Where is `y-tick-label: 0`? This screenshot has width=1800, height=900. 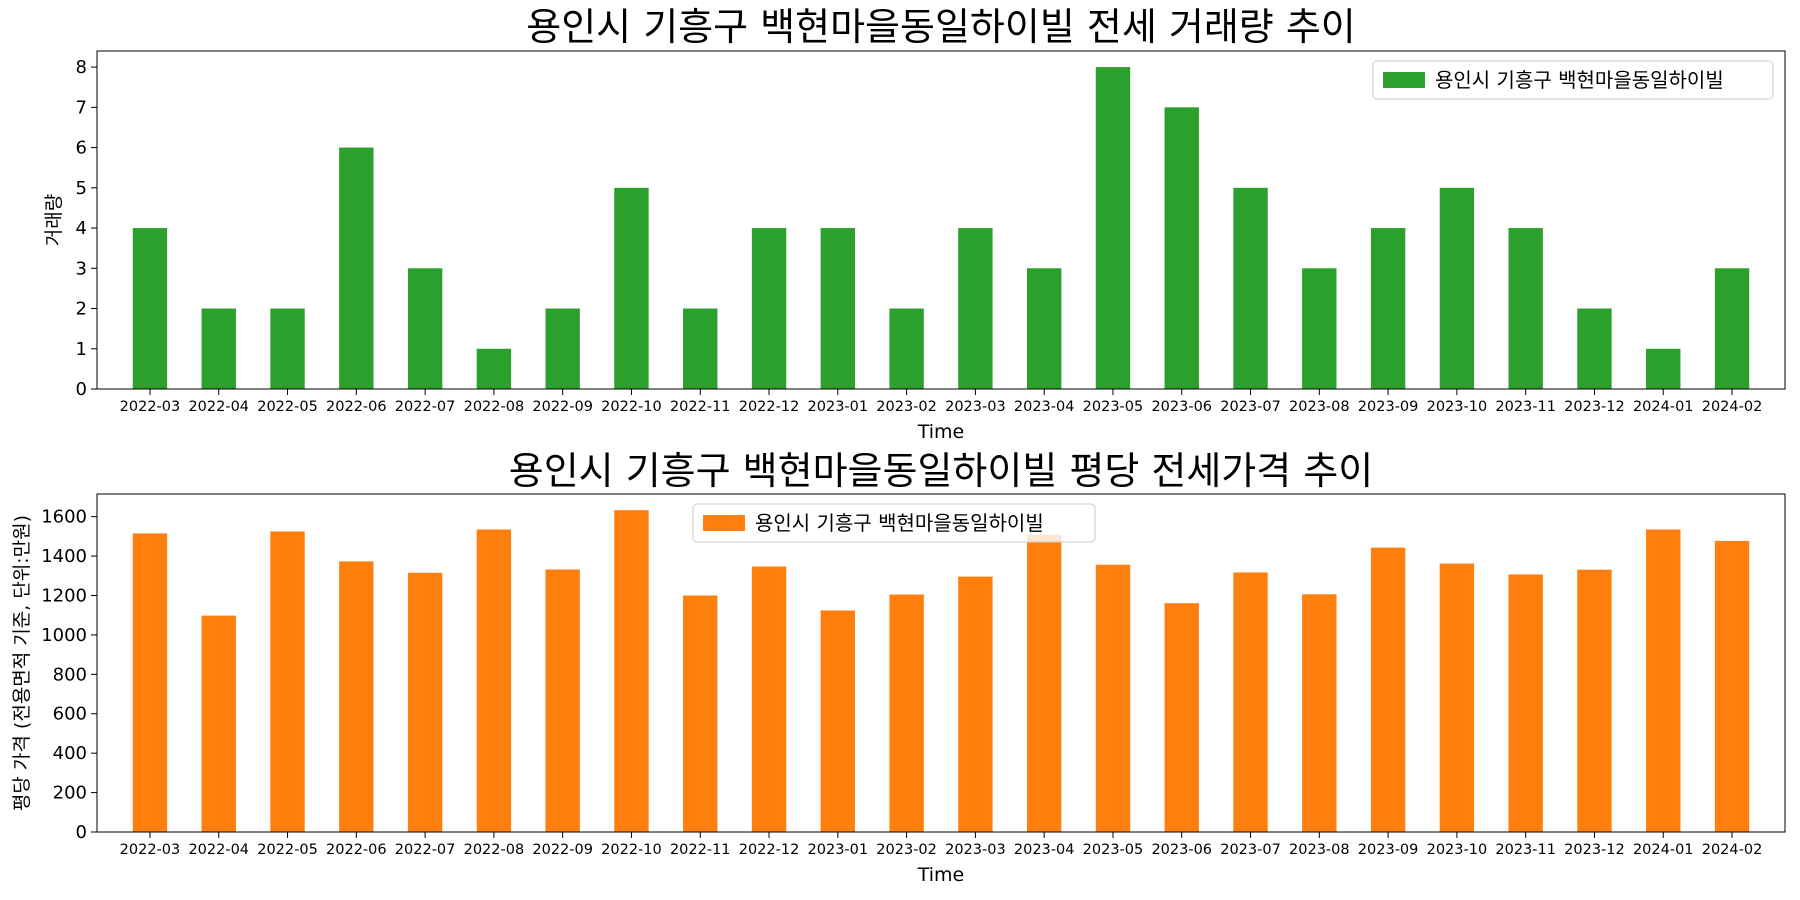 y-tick-label: 0 is located at coordinates (81, 832).